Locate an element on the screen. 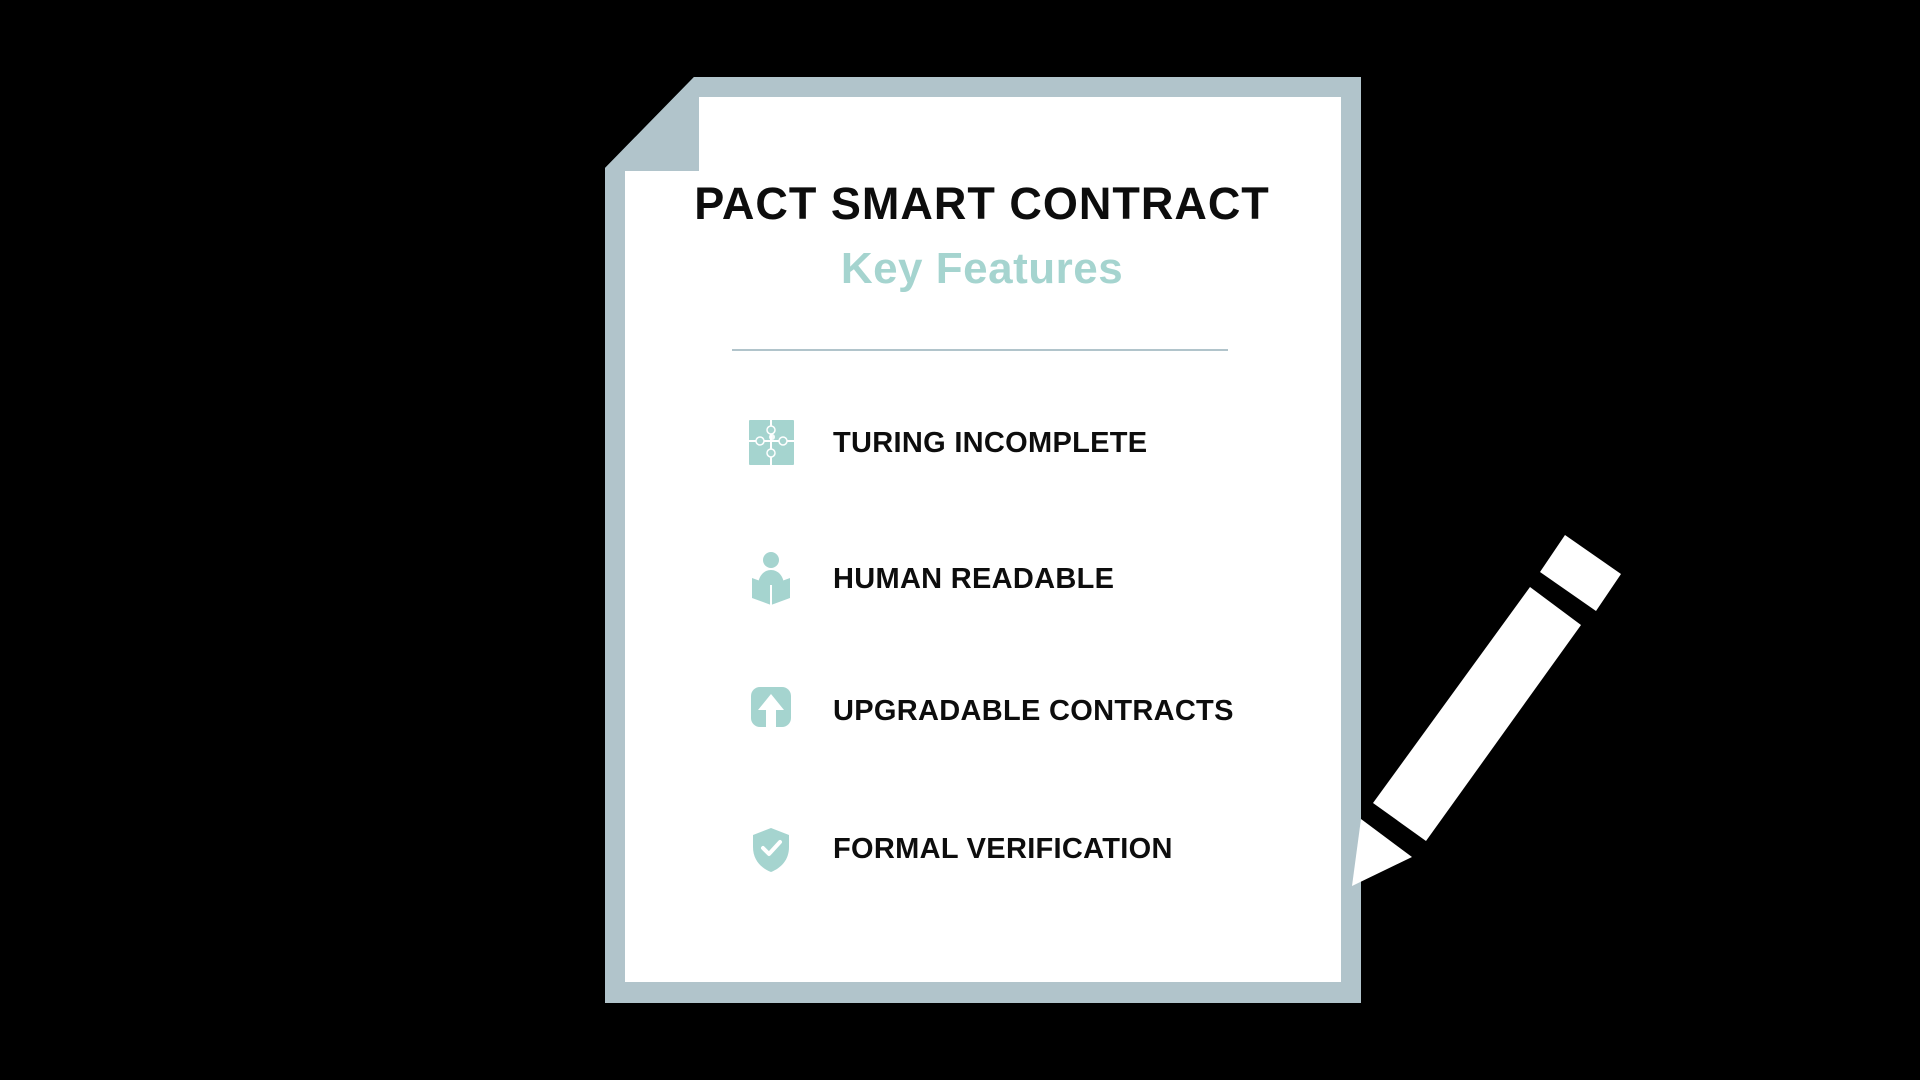  person-reading-icon is located at coordinates (771, 578).